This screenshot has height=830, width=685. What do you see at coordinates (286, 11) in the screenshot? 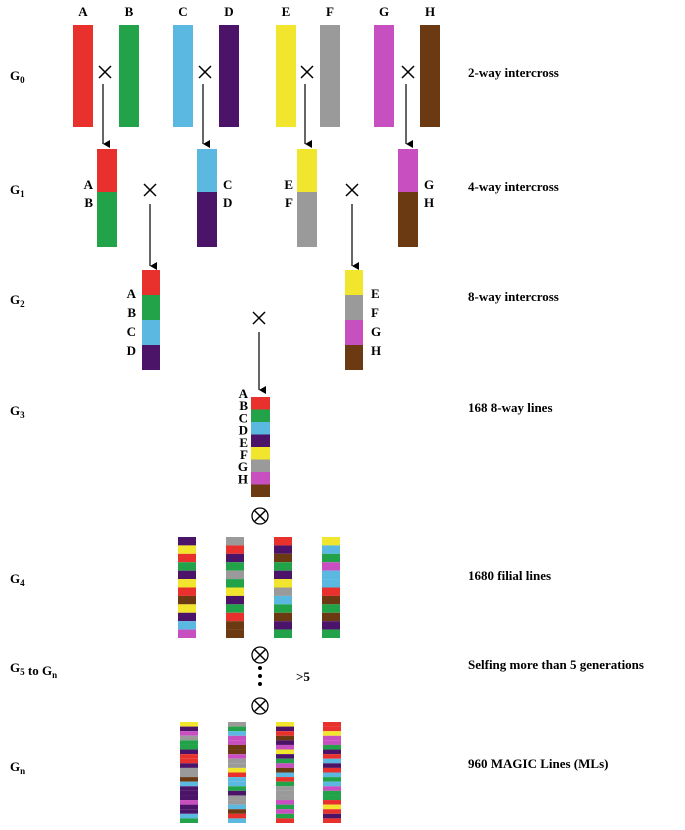
I see `parent-label: E` at bounding box center [286, 11].